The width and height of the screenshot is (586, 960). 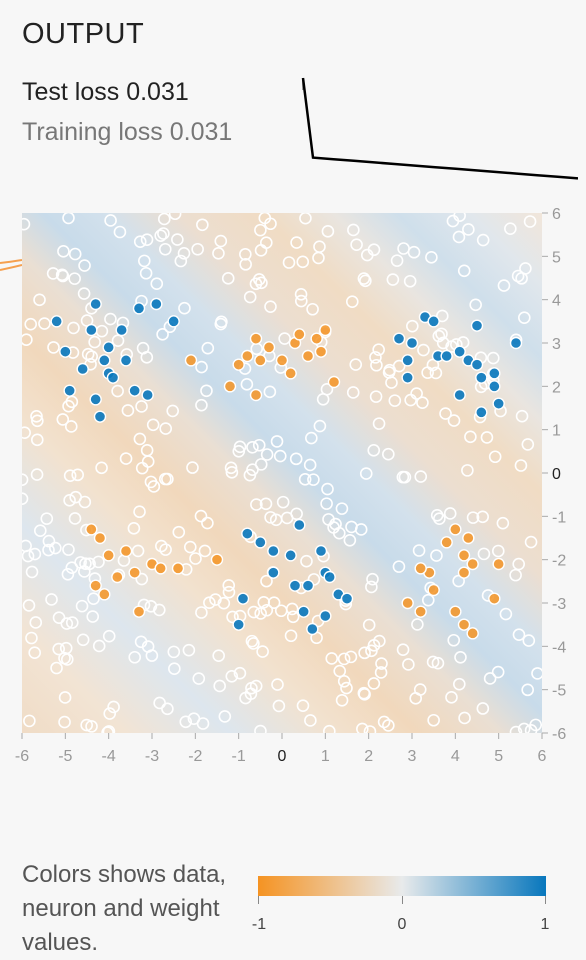 I want to click on x-tick-label: -3, so click(x=152, y=756).